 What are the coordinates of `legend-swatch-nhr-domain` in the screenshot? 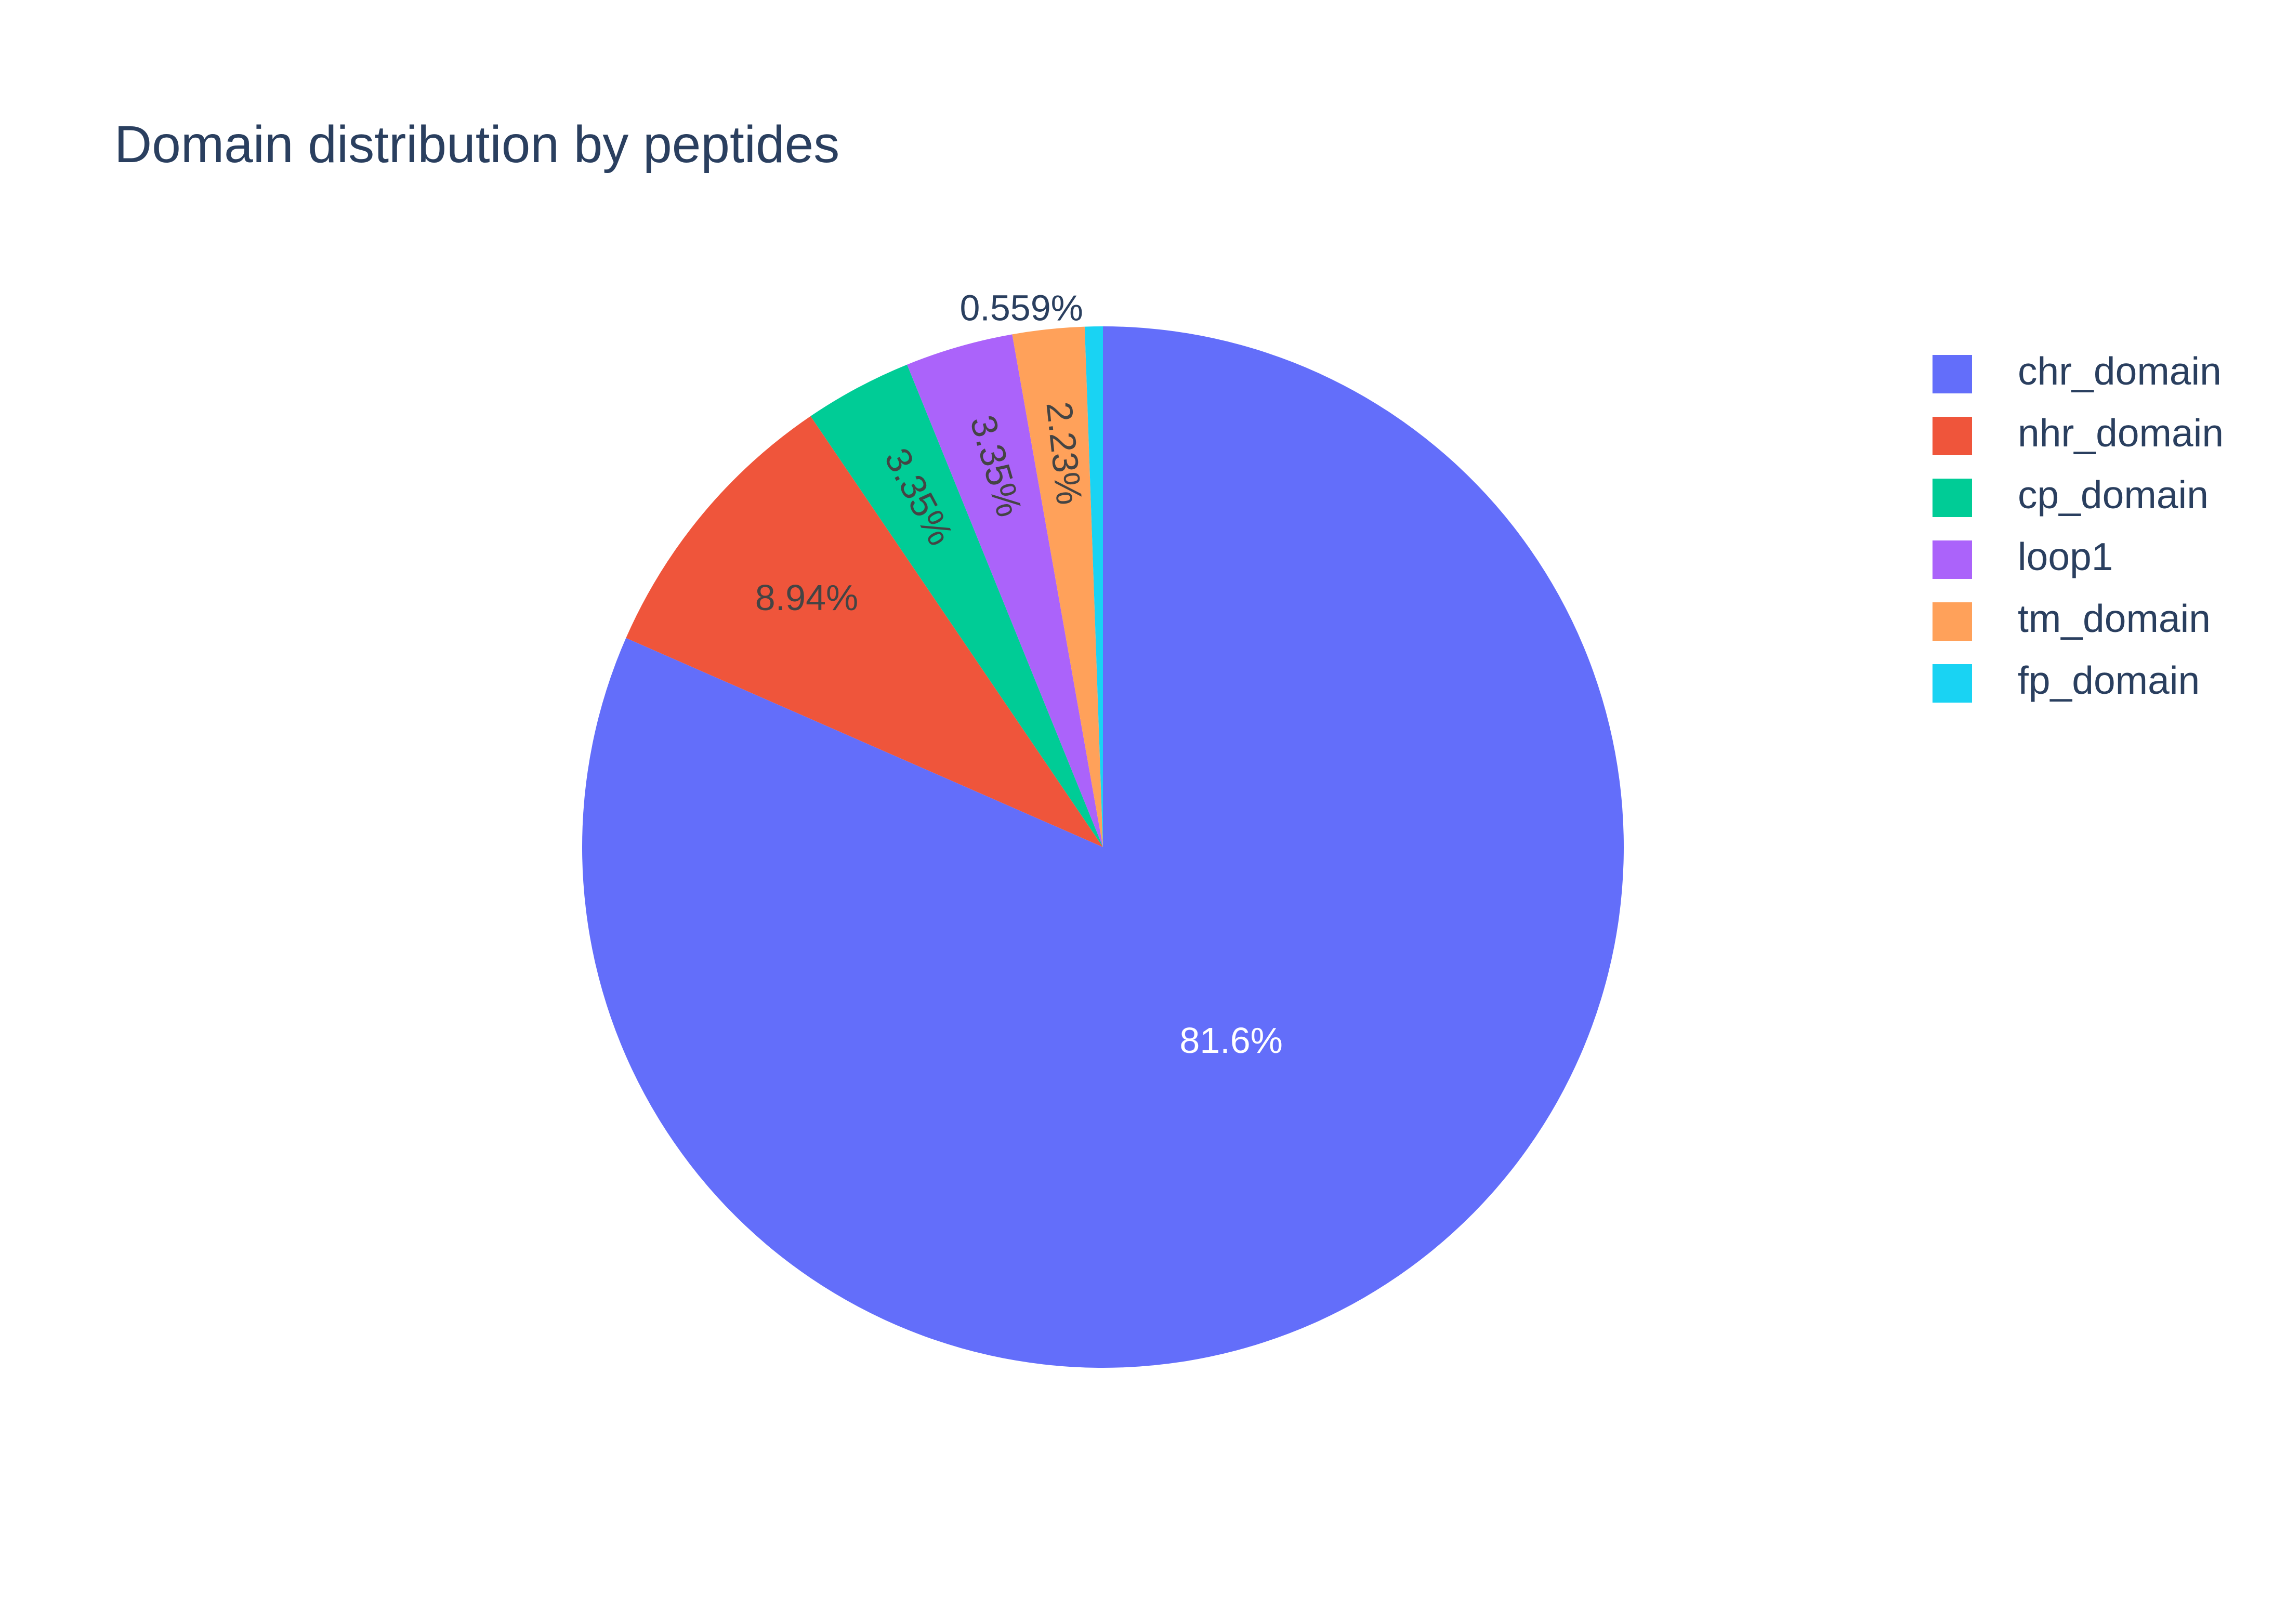 It's located at (1952, 436).